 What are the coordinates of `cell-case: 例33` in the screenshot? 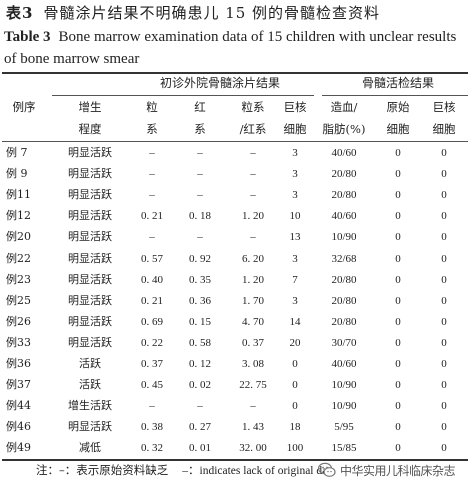 It's located at (18, 342).